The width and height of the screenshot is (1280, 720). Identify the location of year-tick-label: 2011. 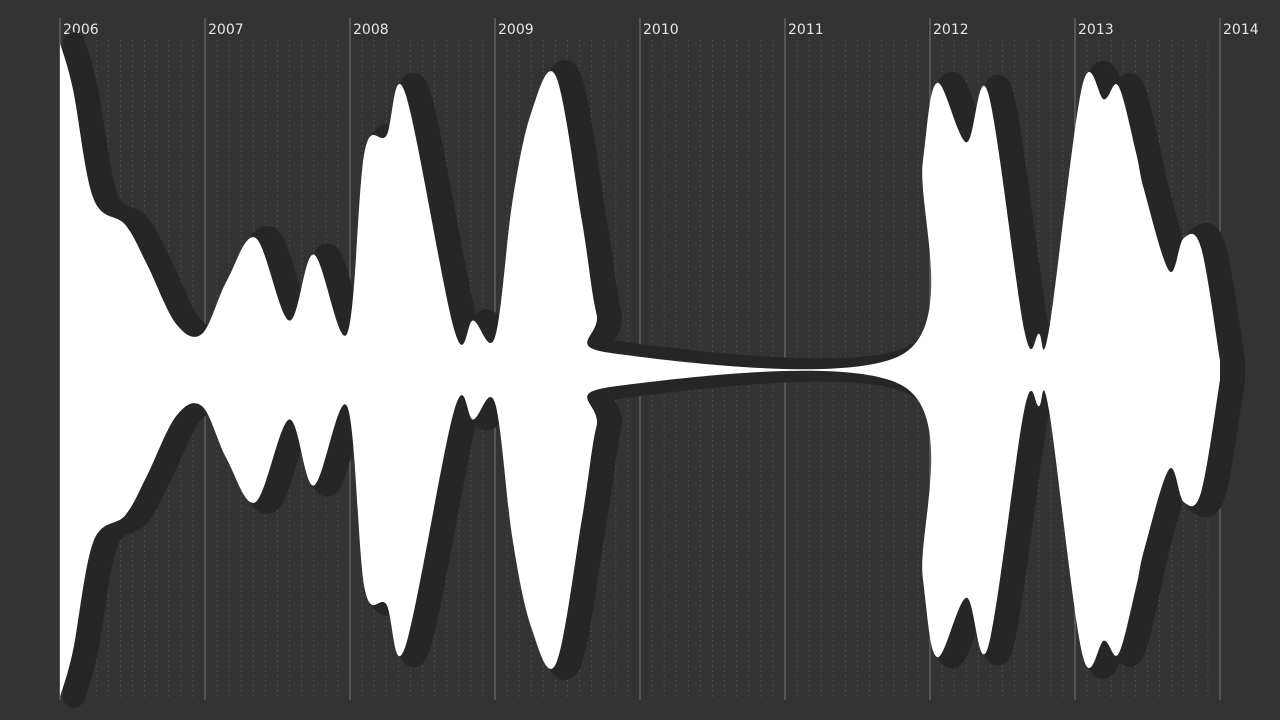
(806, 30).